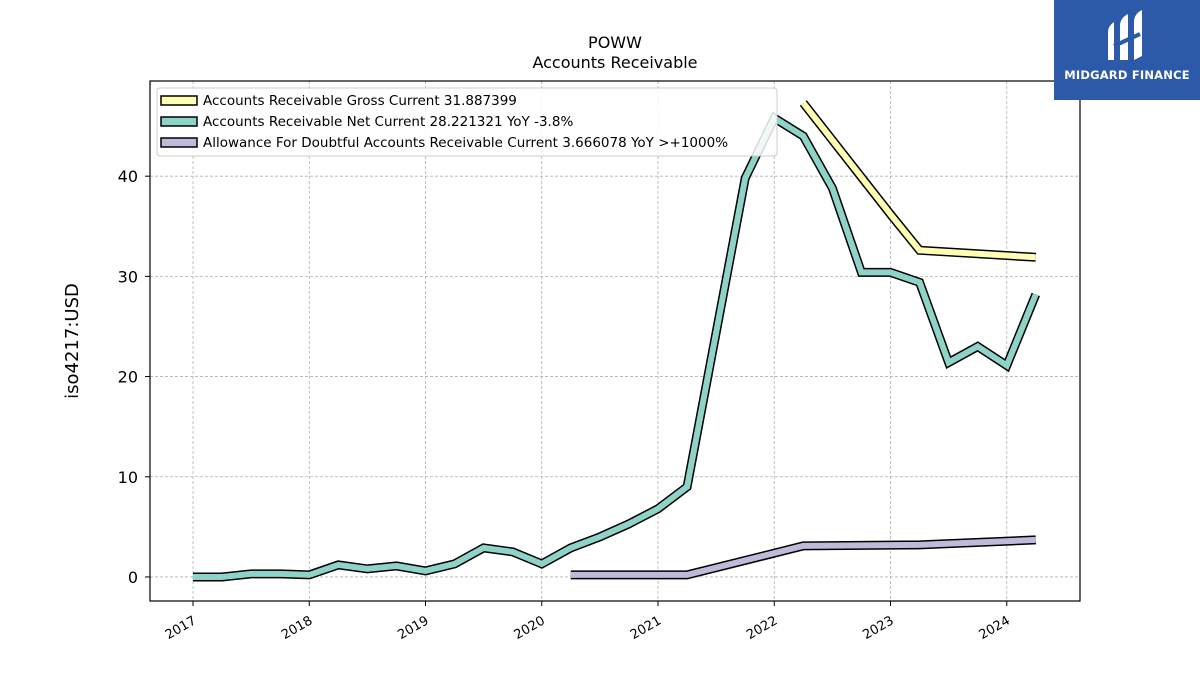 The height and width of the screenshot is (675, 1200). What do you see at coordinates (181, 628) in the screenshot?
I see `x-tick-label: 2017` at bounding box center [181, 628].